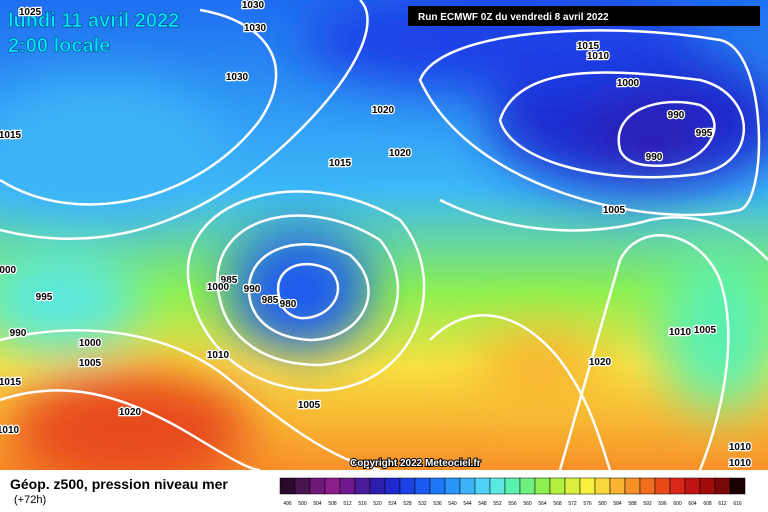  I want to click on legend-label: 520, so click(377, 504).